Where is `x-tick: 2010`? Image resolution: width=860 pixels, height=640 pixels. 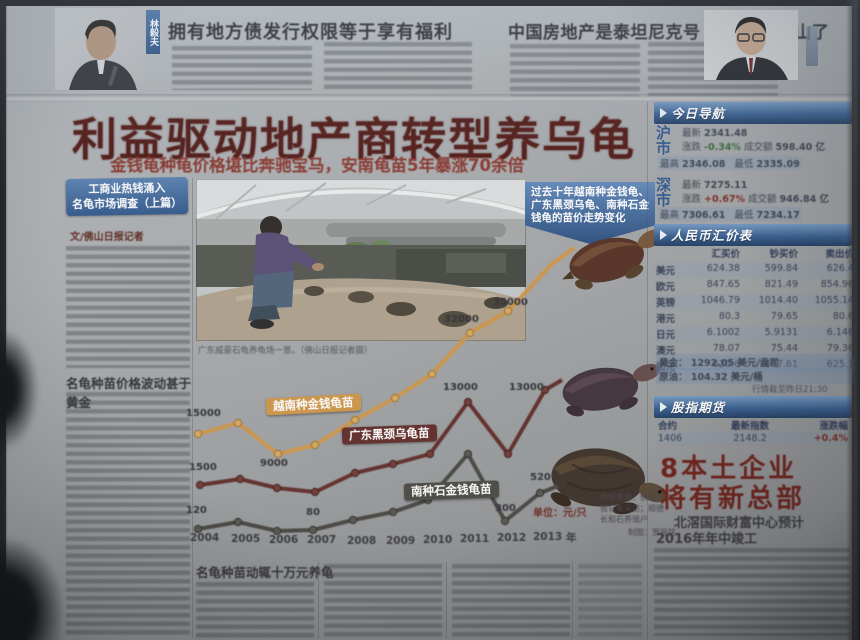 x-tick: 2010 is located at coordinates (438, 540).